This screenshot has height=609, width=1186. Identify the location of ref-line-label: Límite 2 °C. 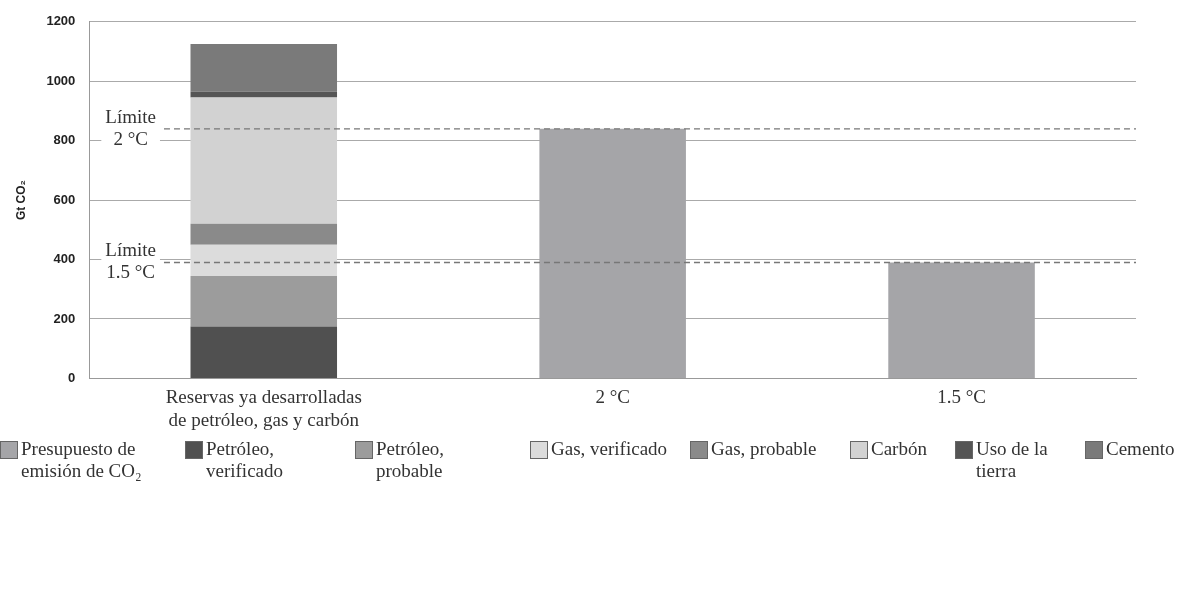
(130, 127).